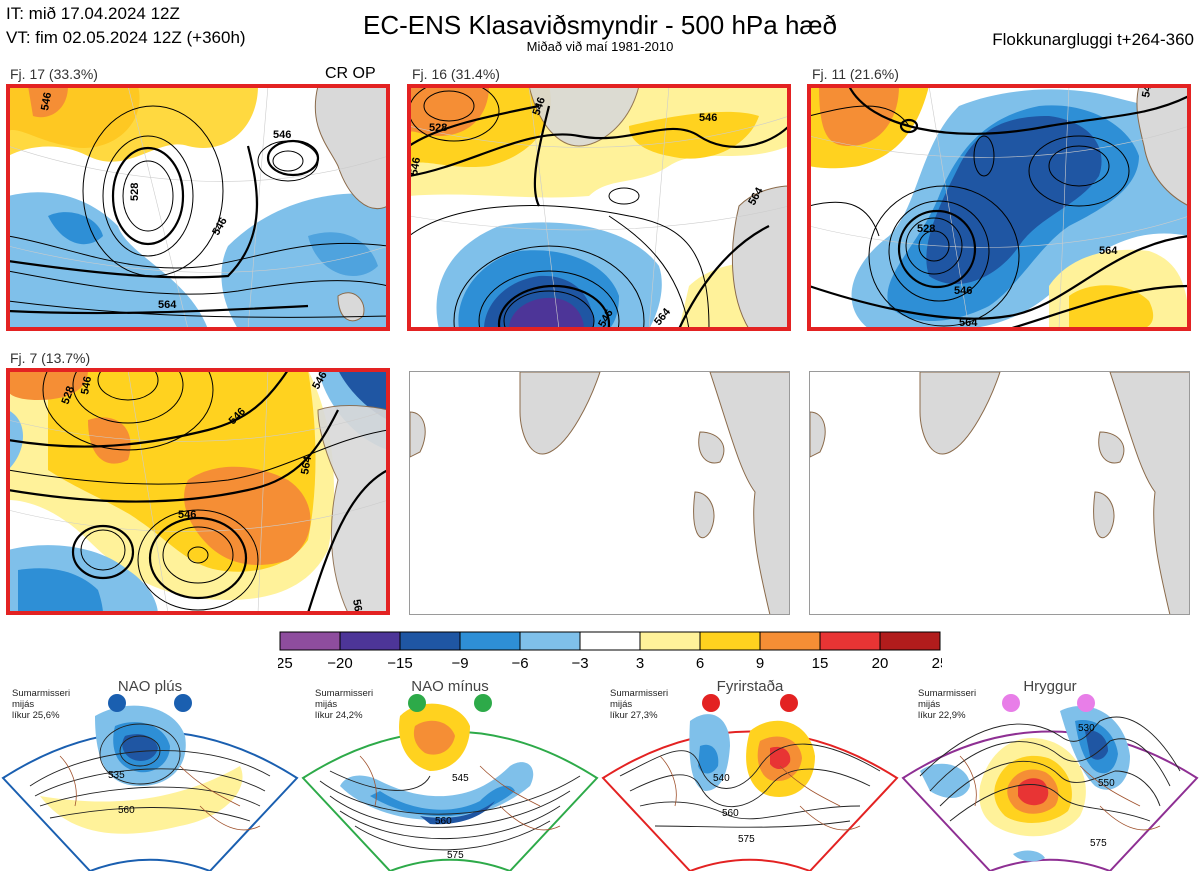 This screenshot has width=1200, height=876. I want to click on cluster-map-4: 528 546 546 564 546 546 564, so click(198, 491).